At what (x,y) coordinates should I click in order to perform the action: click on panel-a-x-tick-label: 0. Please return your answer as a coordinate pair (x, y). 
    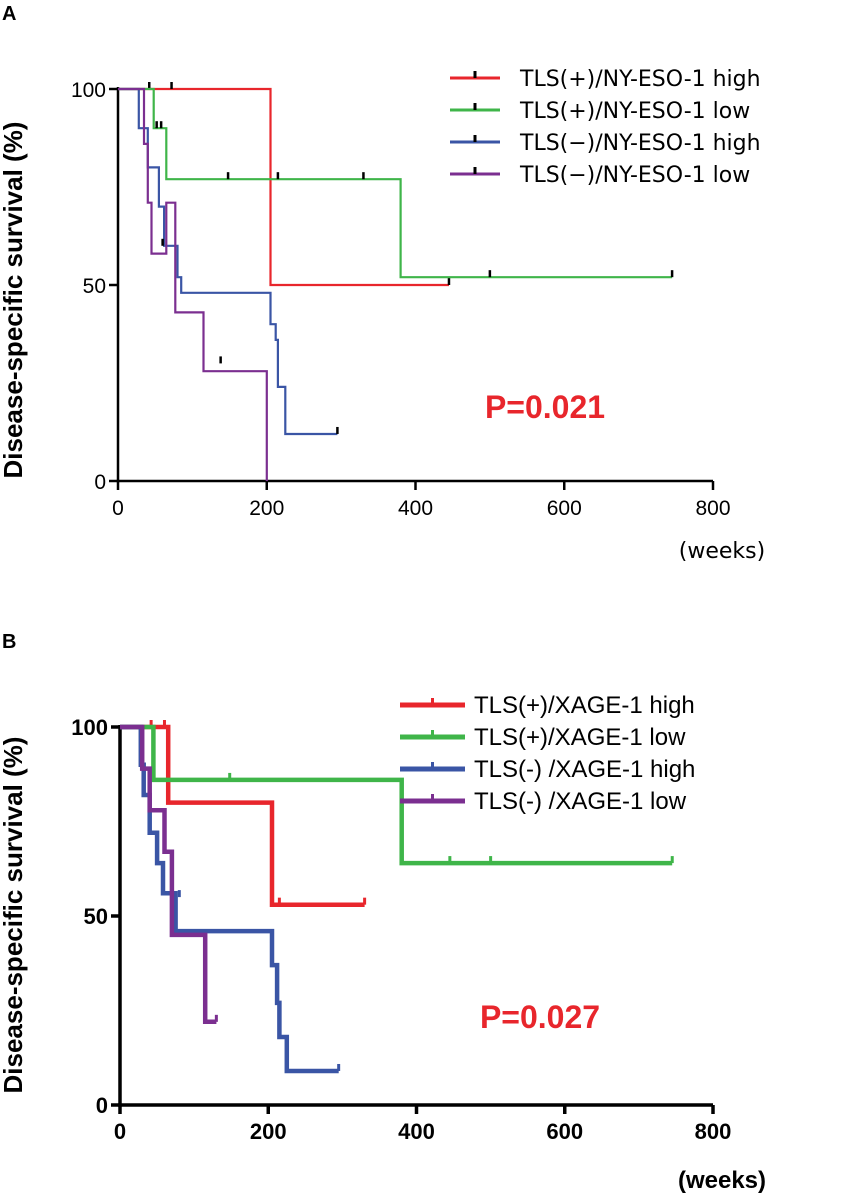
    Looking at the image, I should click on (118, 508).